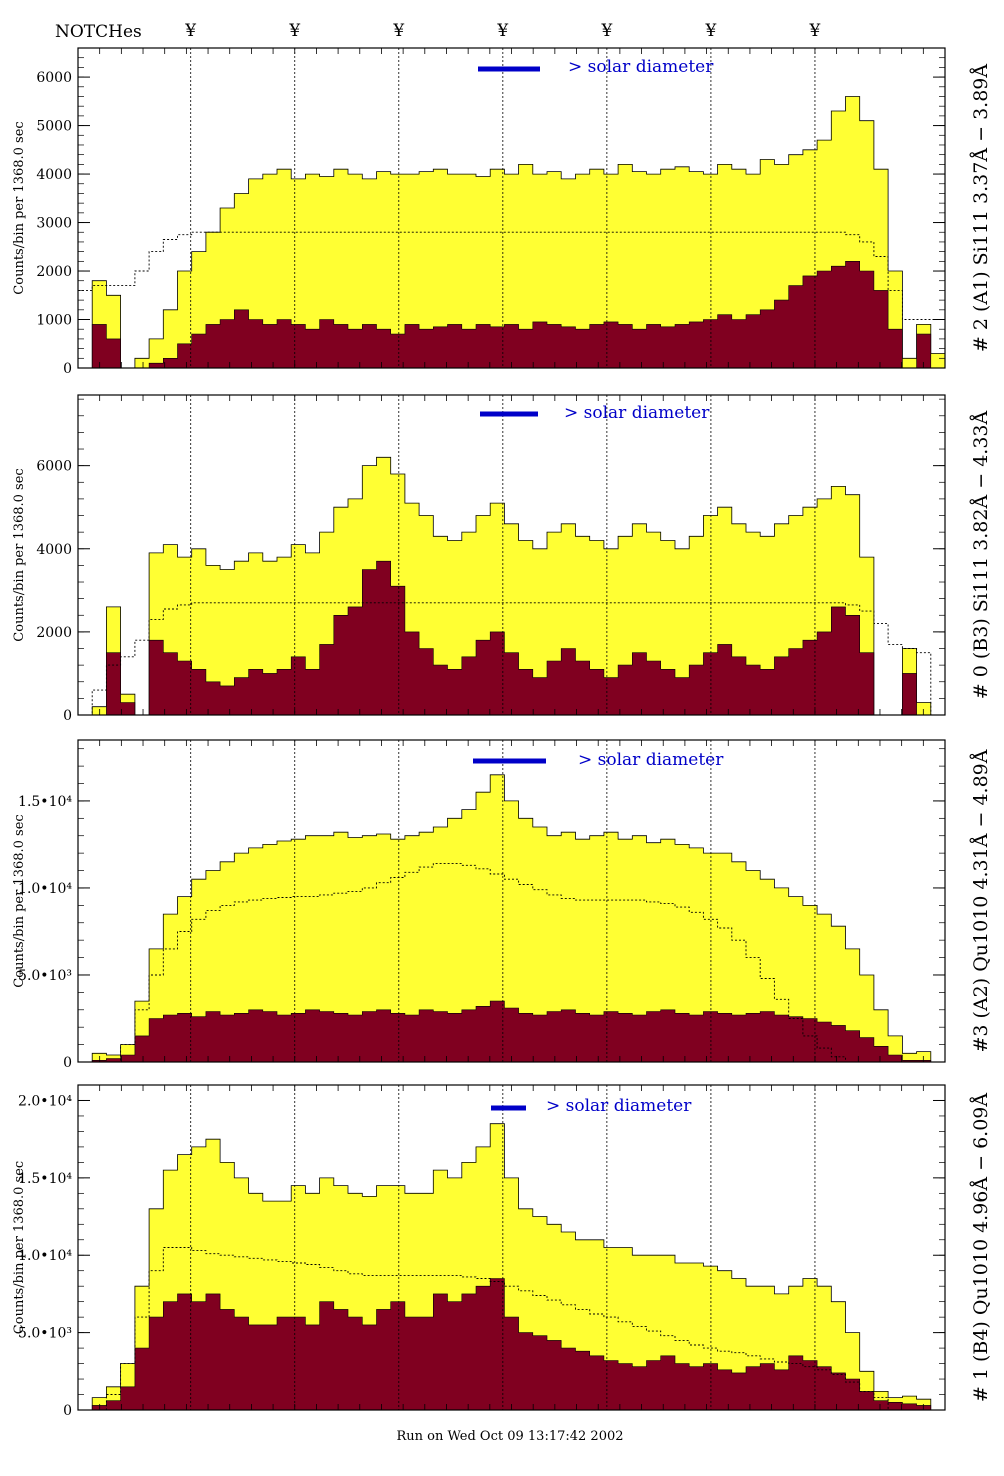  What do you see at coordinates (54, 321) in the screenshot?
I see `y-tick-label: 1000` at bounding box center [54, 321].